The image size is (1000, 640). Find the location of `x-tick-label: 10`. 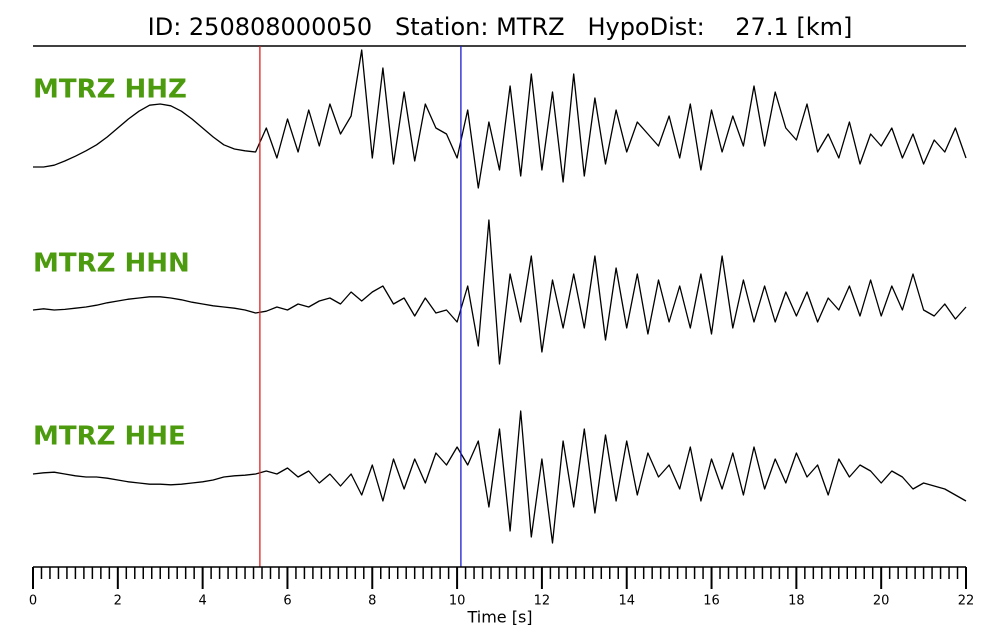

x-tick-label: 10 is located at coordinates (457, 601).